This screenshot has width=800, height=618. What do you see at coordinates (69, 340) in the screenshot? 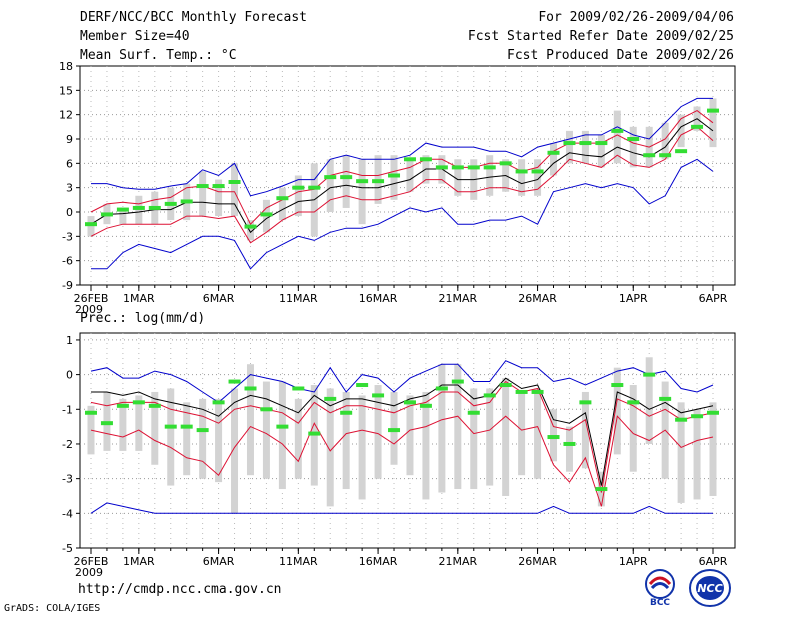
I see `y-tick-label: 1` at bounding box center [69, 340].